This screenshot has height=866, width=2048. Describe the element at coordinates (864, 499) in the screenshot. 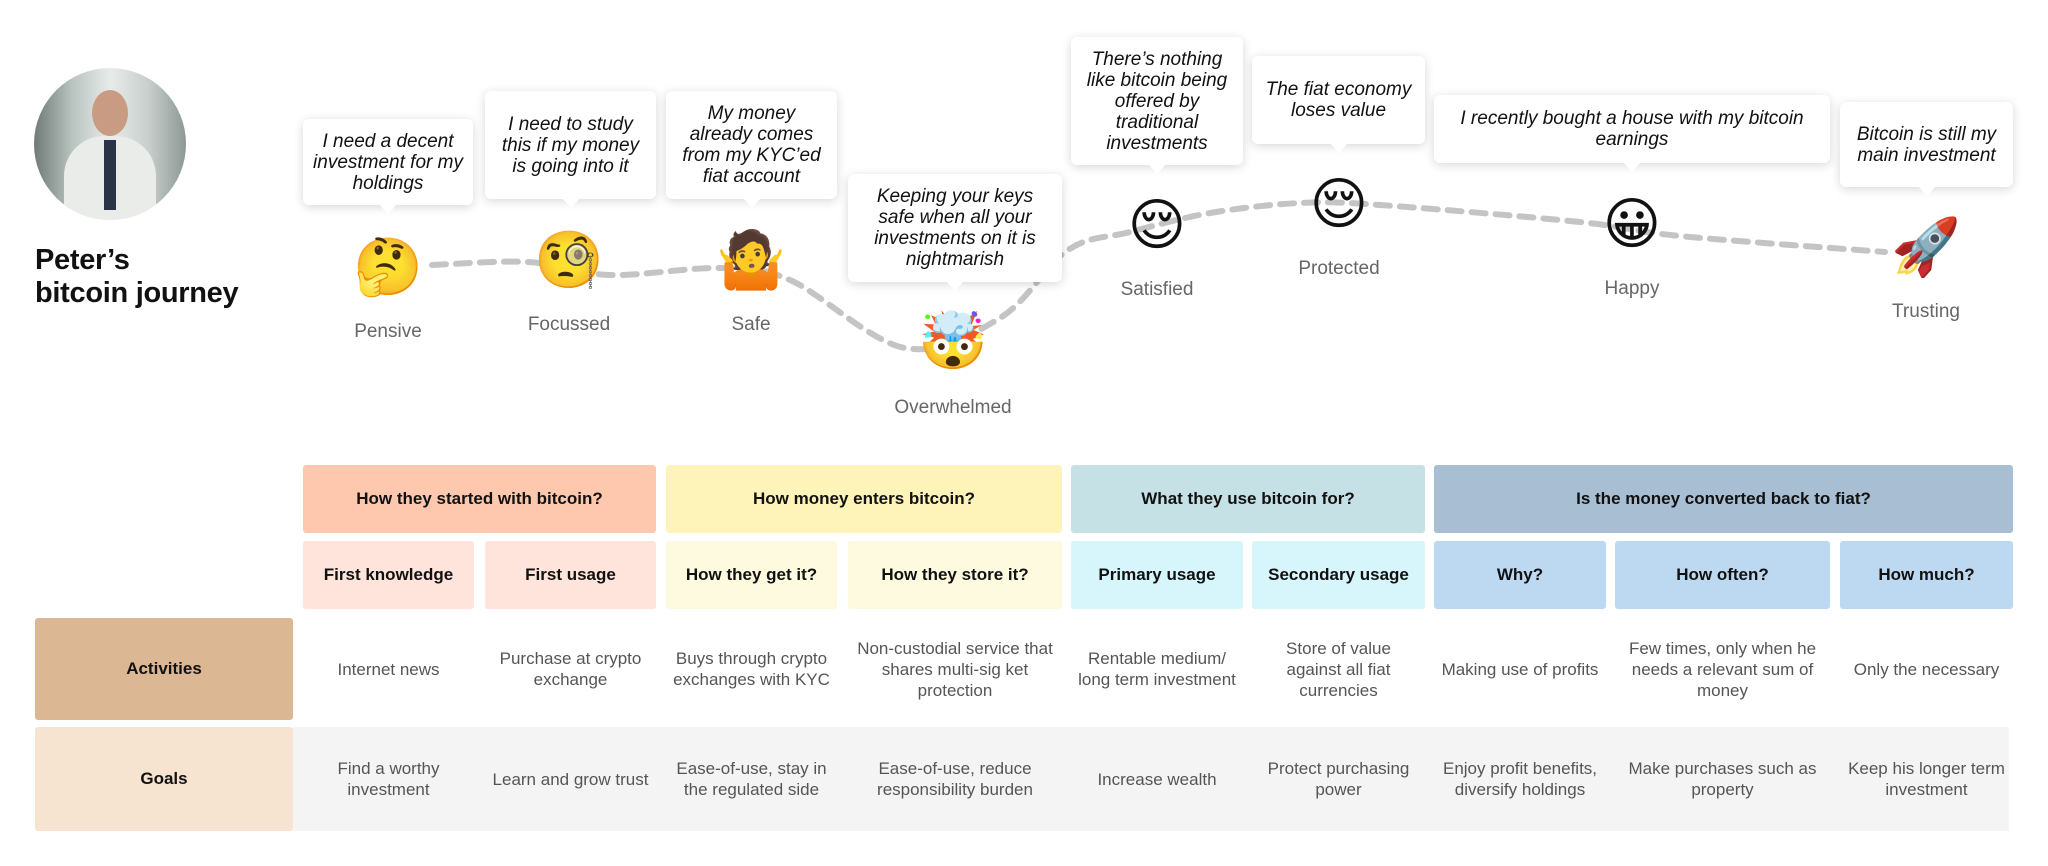

I see `category-header: How money enters bitcoin?` at that location.